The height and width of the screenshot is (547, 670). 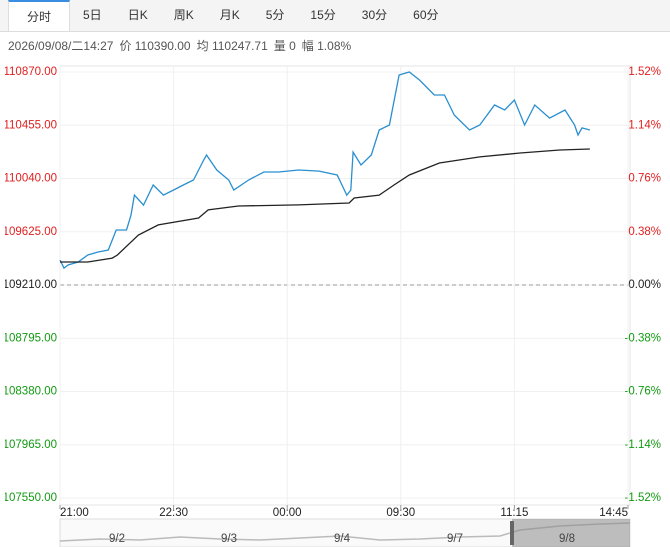 I want to click on x-tick-label: 14:45, so click(x=613, y=513).